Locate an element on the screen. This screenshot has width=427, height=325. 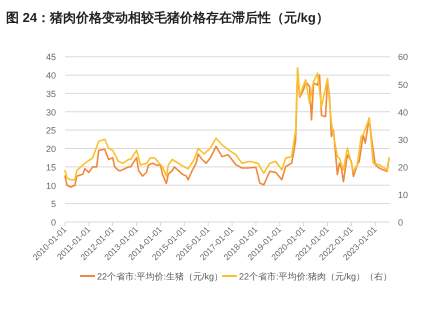
y2-tick-label: 20 is located at coordinates (403, 167).